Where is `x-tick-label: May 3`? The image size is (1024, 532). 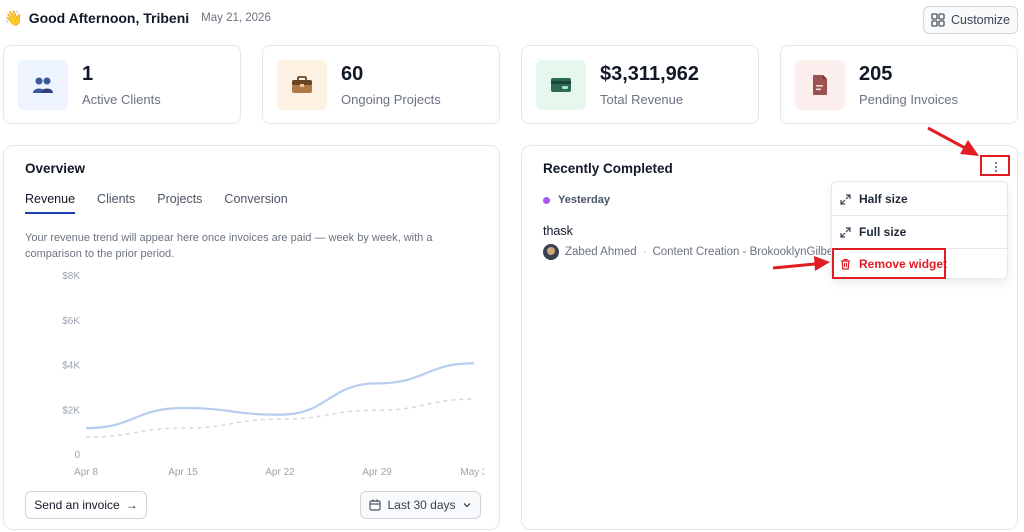
x-tick-label: May 3 is located at coordinates (472, 472).